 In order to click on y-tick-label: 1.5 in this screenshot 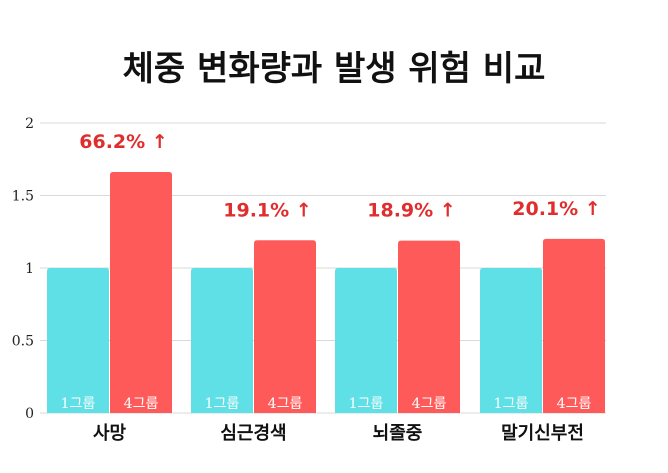, I will do `click(23, 197)`.